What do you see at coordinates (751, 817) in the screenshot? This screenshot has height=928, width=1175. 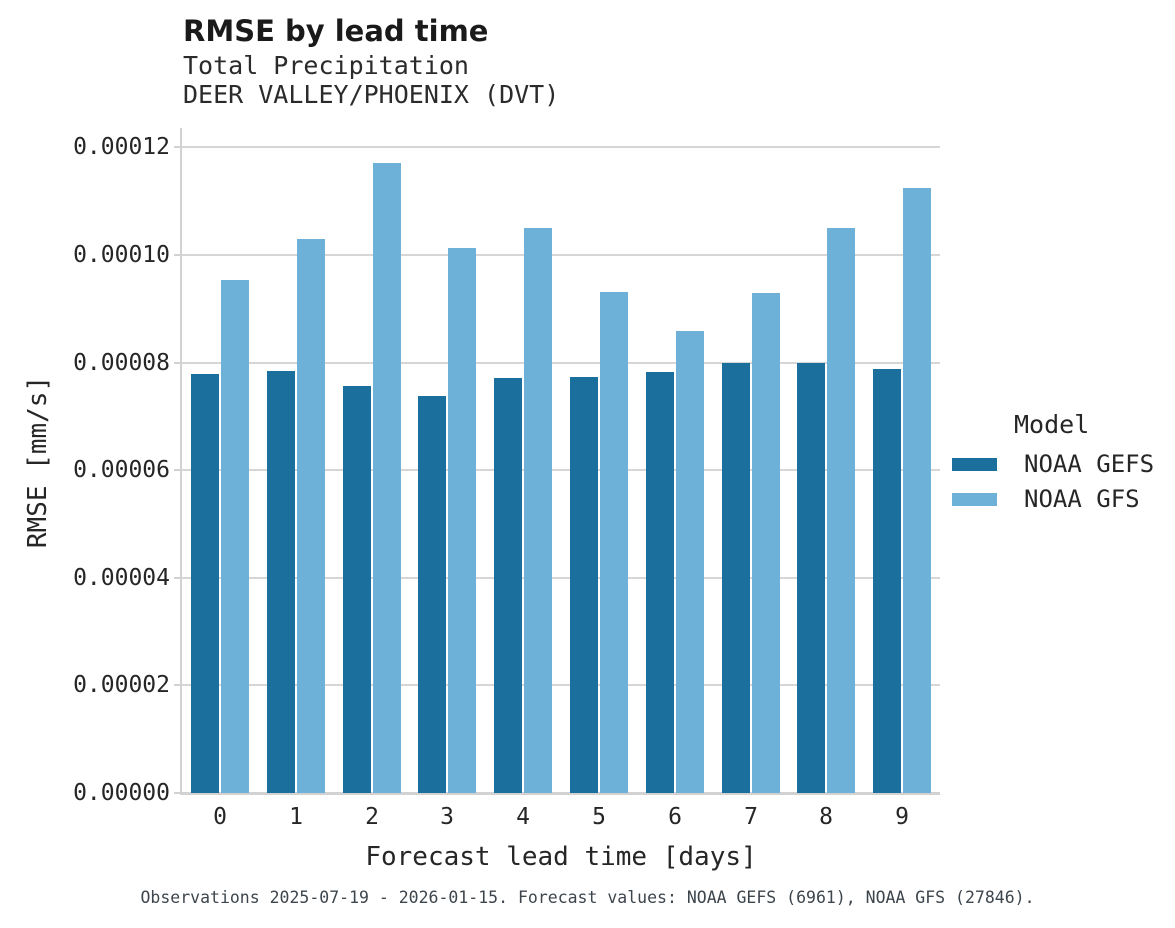 I see `x-tick-label: 7` at bounding box center [751, 817].